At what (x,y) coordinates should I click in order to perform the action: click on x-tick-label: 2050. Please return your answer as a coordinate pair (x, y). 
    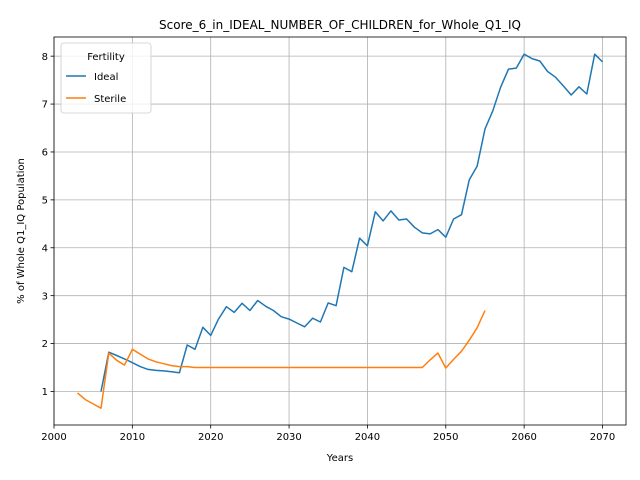
    Looking at the image, I should click on (445, 437).